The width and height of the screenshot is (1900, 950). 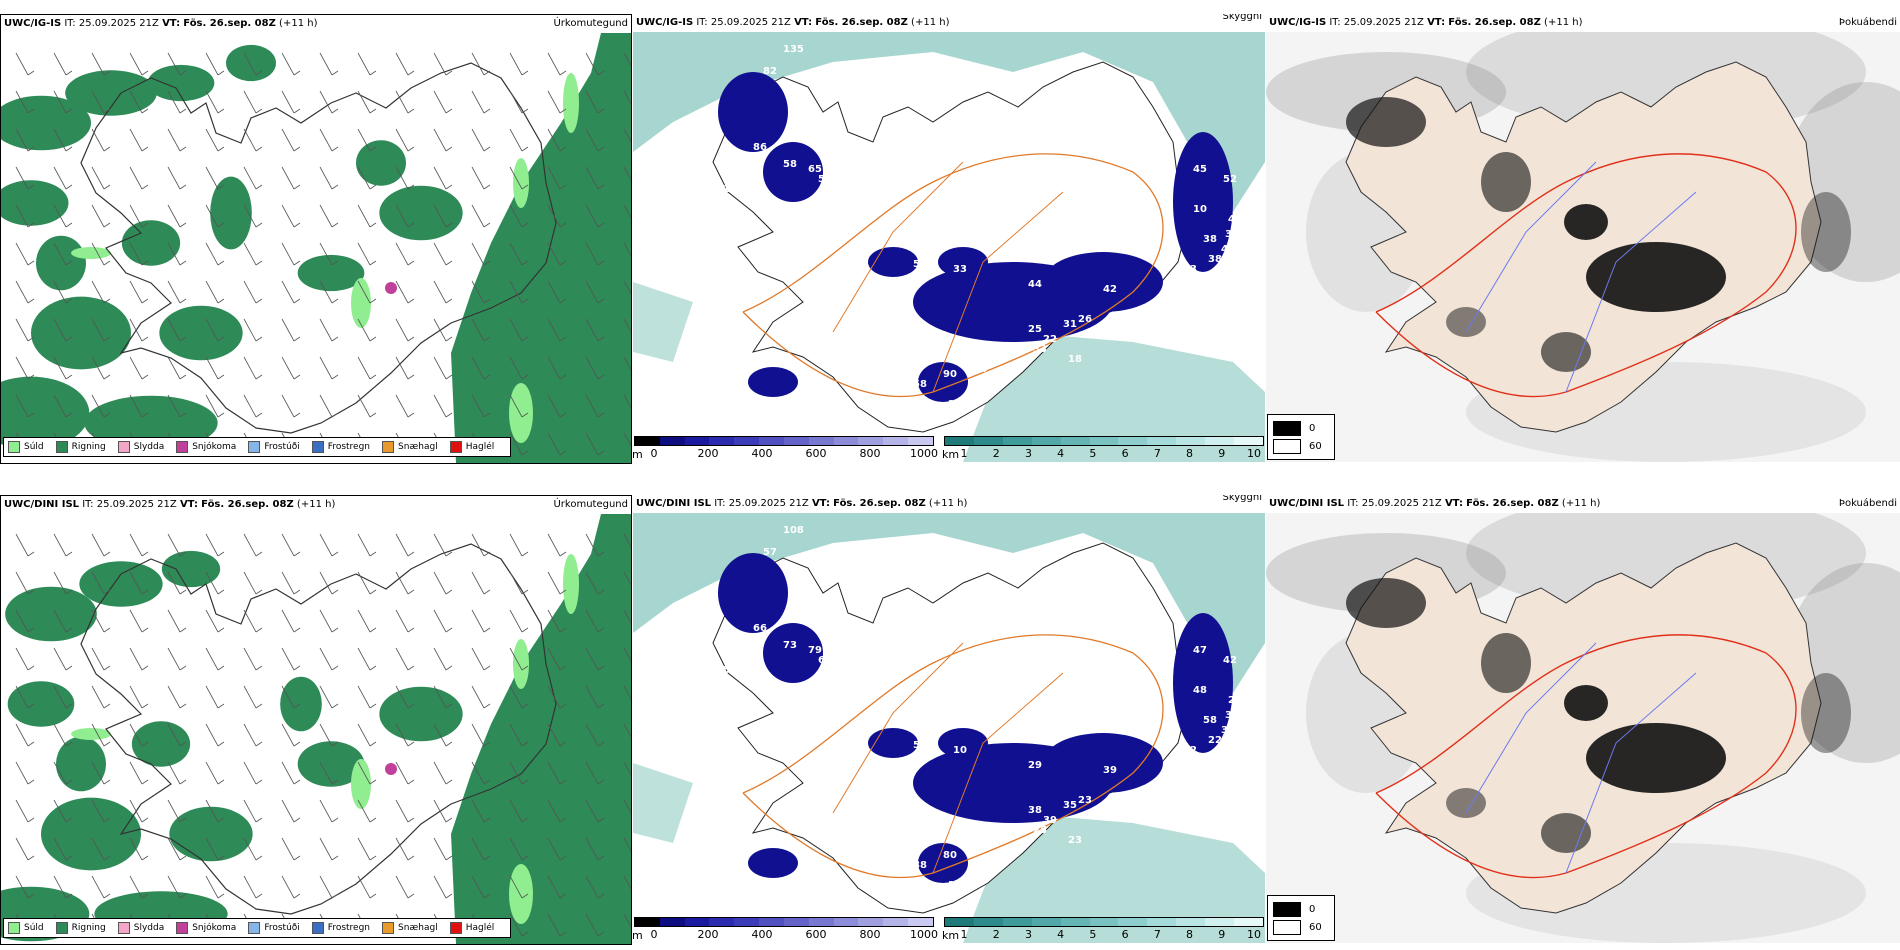 What do you see at coordinates (870, 934) in the screenshot?
I see `colorbar-tick: 800` at bounding box center [870, 934].